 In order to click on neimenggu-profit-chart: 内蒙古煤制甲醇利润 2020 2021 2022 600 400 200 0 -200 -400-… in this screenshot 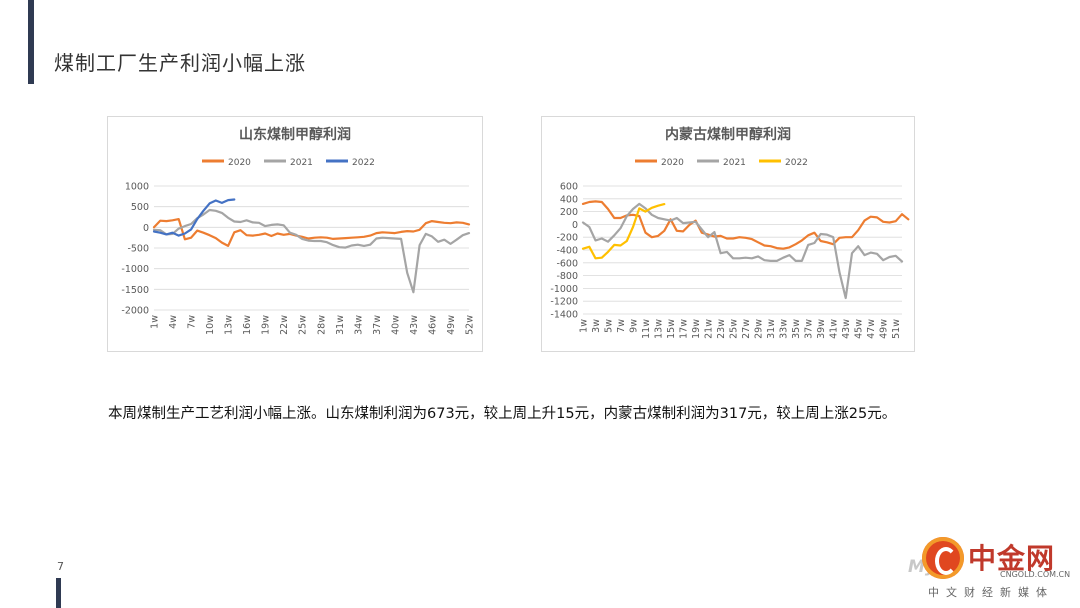, I will do `click(728, 234)`.